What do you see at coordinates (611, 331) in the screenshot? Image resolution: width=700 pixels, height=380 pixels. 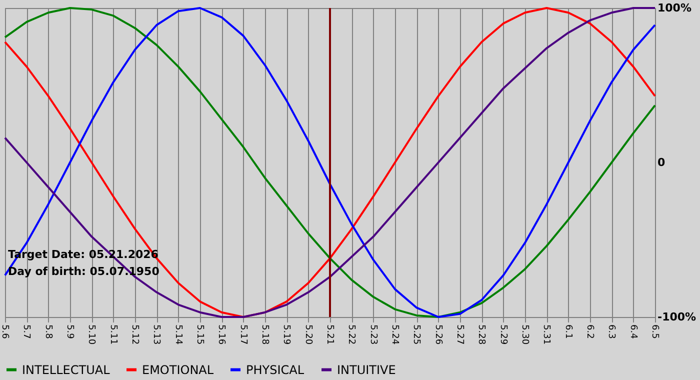 I see `x-tick-label: 6.3` at bounding box center [611, 331].